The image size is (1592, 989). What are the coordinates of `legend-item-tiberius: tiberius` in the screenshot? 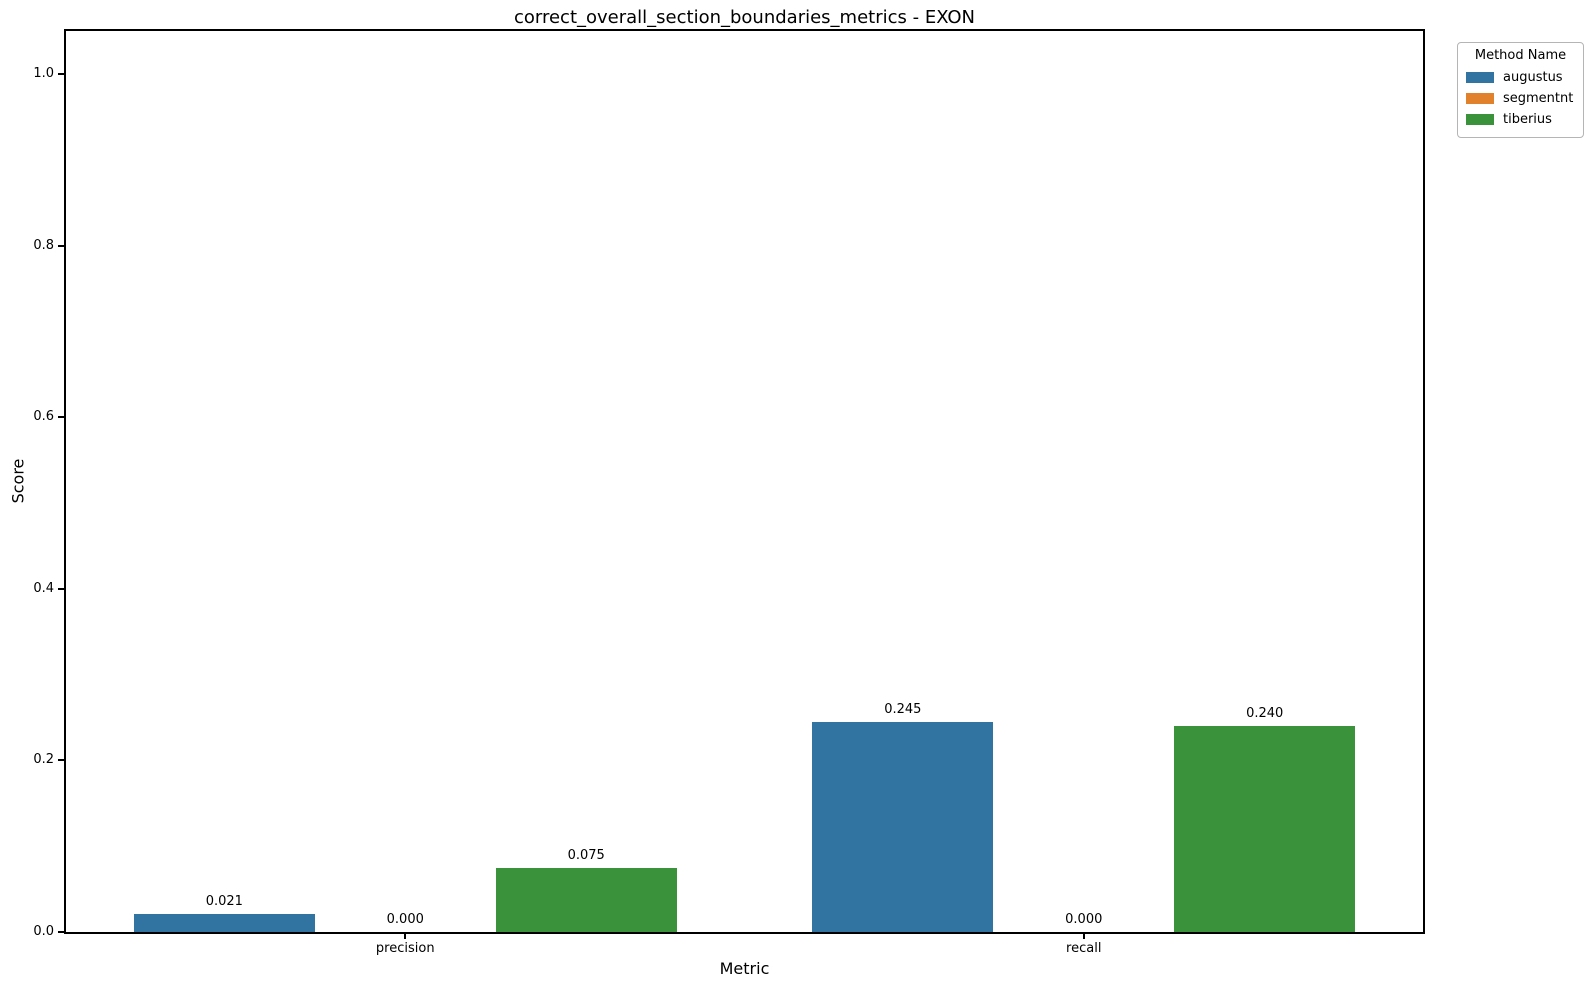 It's located at (1520, 119).